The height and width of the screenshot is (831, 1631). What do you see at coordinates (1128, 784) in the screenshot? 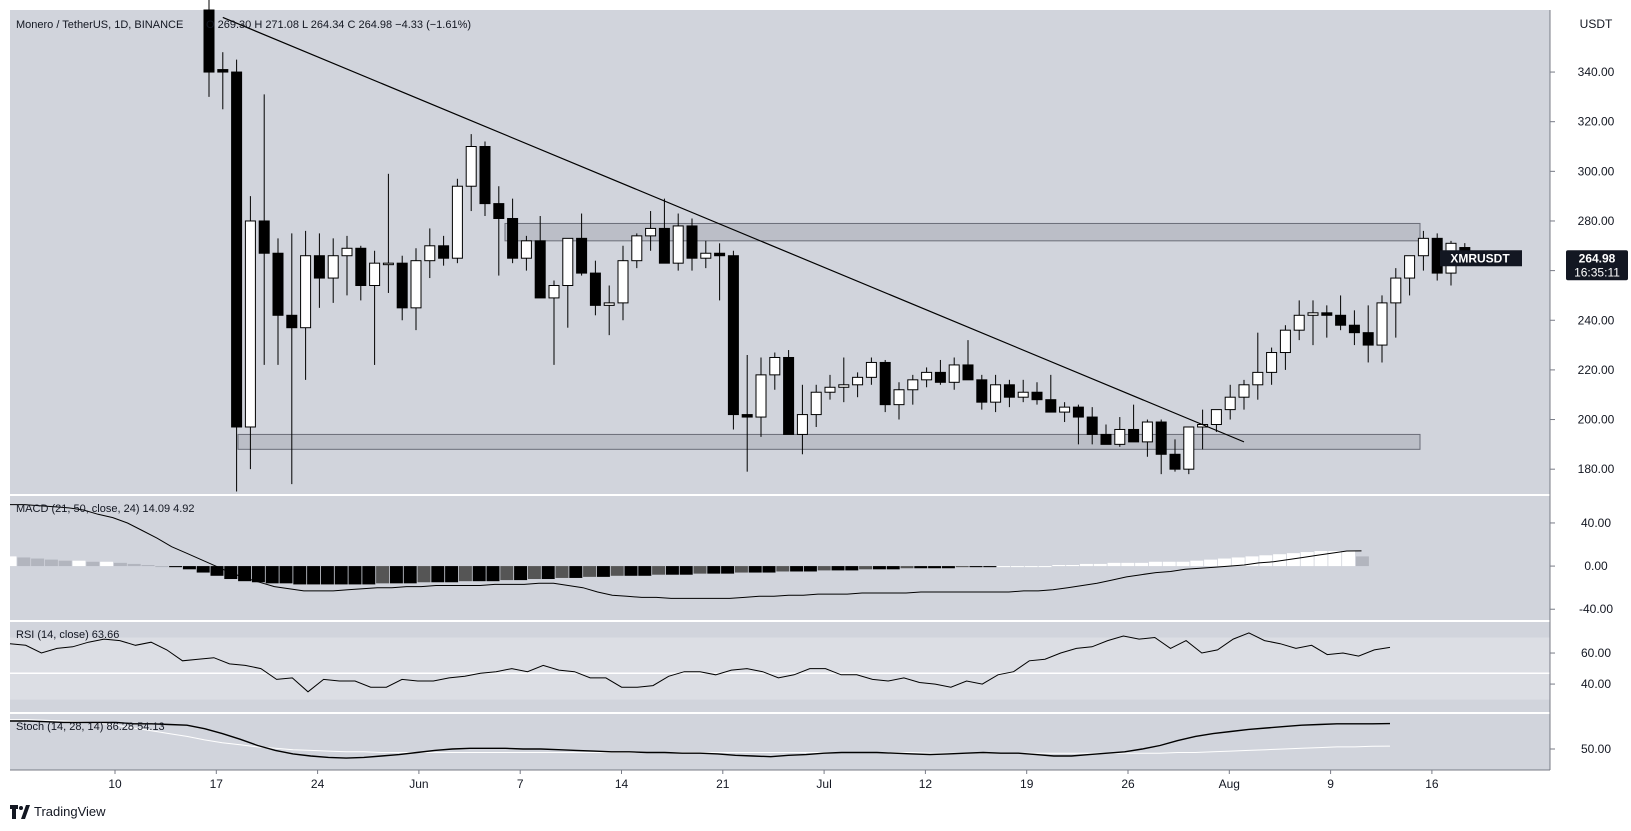
I see `x-tick-label: 26` at bounding box center [1128, 784].